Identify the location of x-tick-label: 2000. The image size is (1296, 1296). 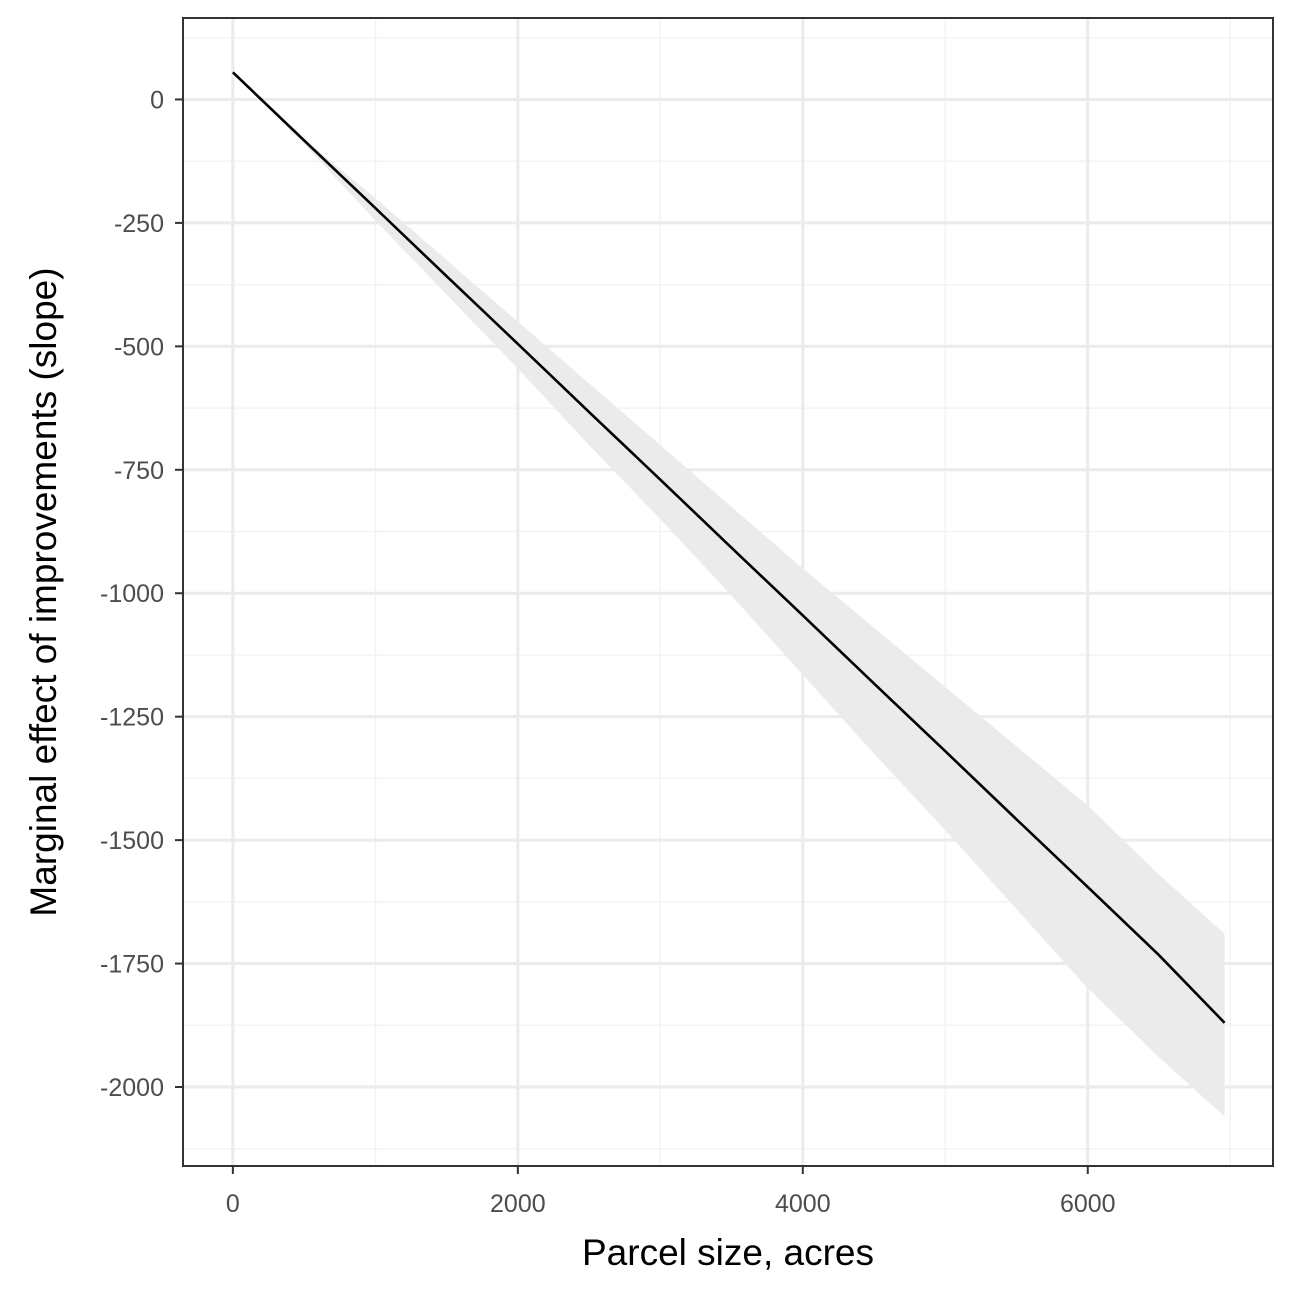
(518, 1204).